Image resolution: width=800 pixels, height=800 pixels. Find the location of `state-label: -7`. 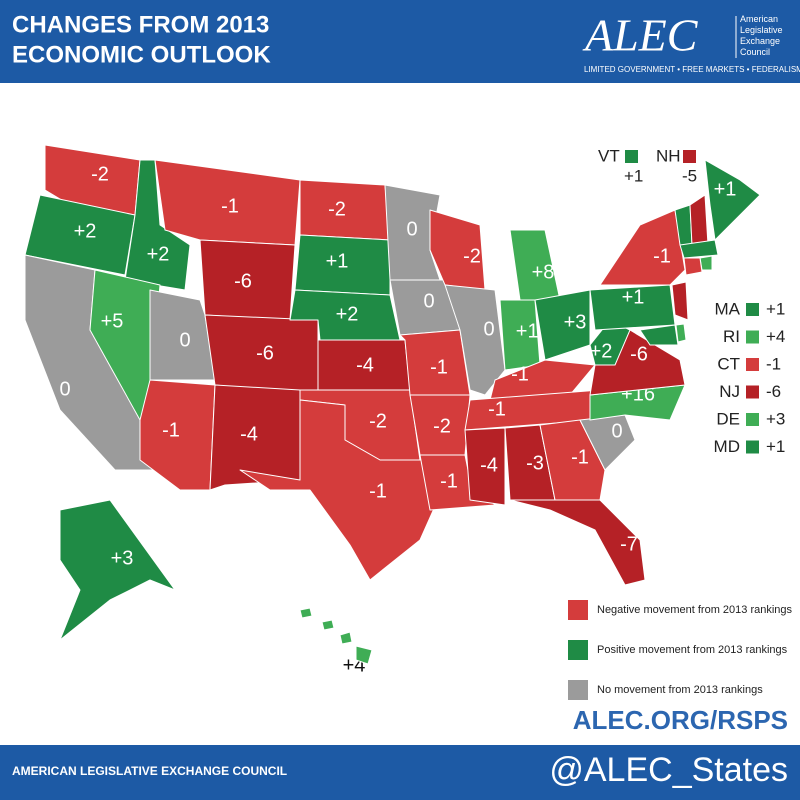

state-label: -7 is located at coordinates (629, 544).